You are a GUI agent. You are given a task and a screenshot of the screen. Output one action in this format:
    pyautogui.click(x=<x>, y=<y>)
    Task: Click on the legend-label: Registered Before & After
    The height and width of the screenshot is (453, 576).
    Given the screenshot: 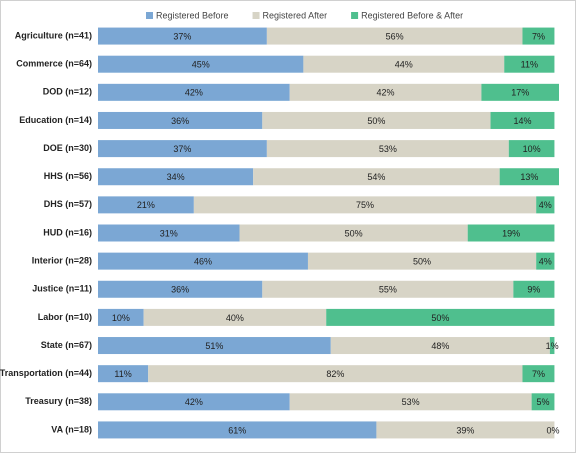 What is the action you would take?
    pyautogui.click(x=412, y=15)
    